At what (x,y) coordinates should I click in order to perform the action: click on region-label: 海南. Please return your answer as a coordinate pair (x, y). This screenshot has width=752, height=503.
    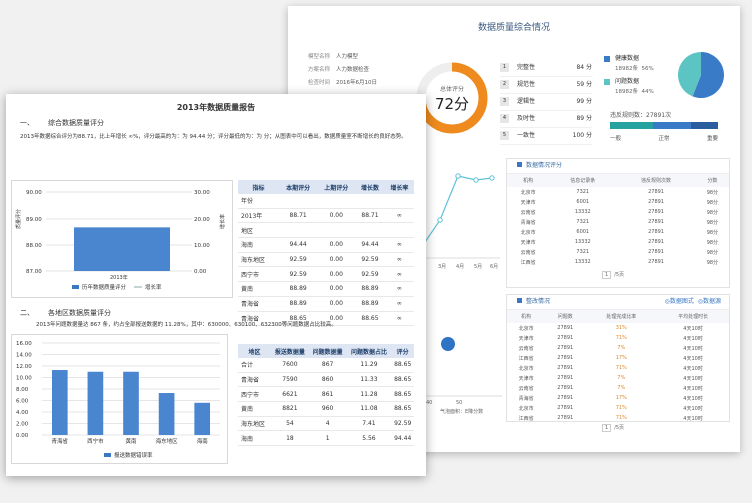
    Looking at the image, I should click on (203, 441).